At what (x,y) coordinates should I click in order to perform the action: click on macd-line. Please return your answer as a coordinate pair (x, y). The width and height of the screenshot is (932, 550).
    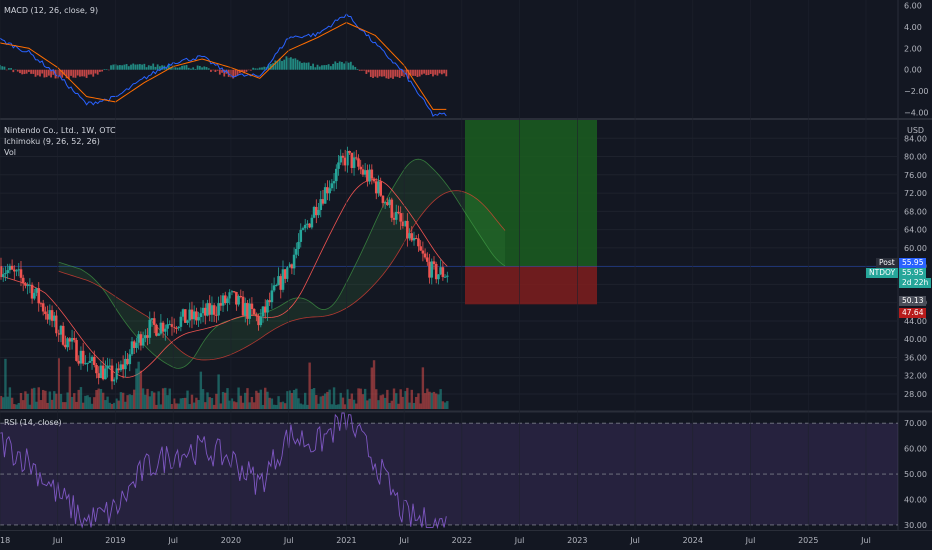
    Looking at the image, I should click on (223, 65).